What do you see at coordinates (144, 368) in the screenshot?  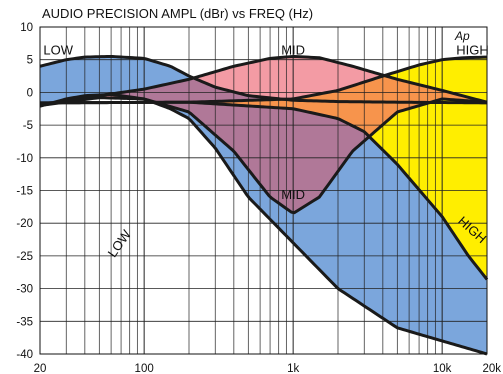 I see `x-tick-label: 100` at bounding box center [144, 368].